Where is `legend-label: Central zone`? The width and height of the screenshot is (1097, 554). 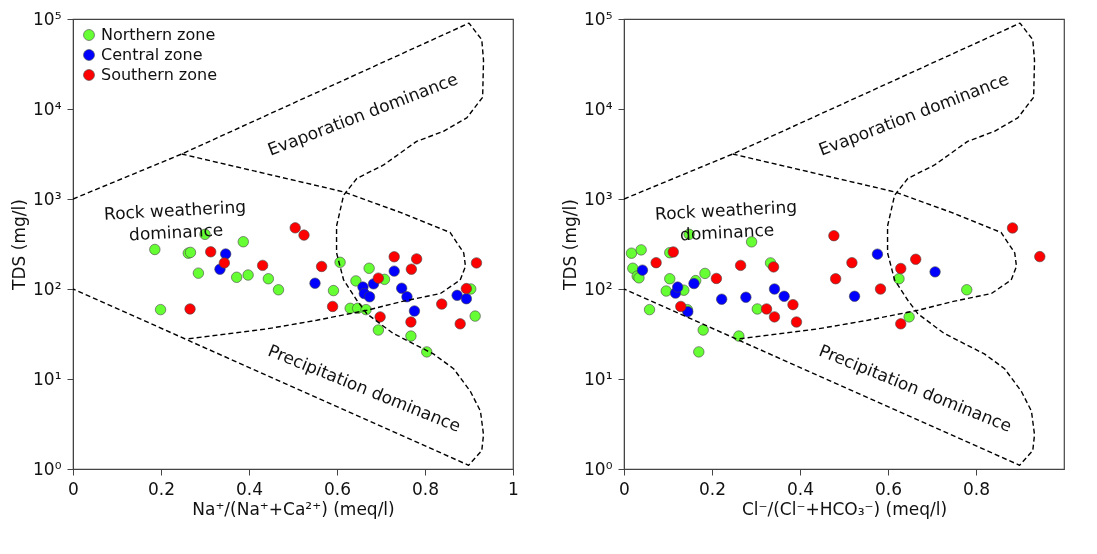 legend-label: Central zone is located at coordinates (152, 54).